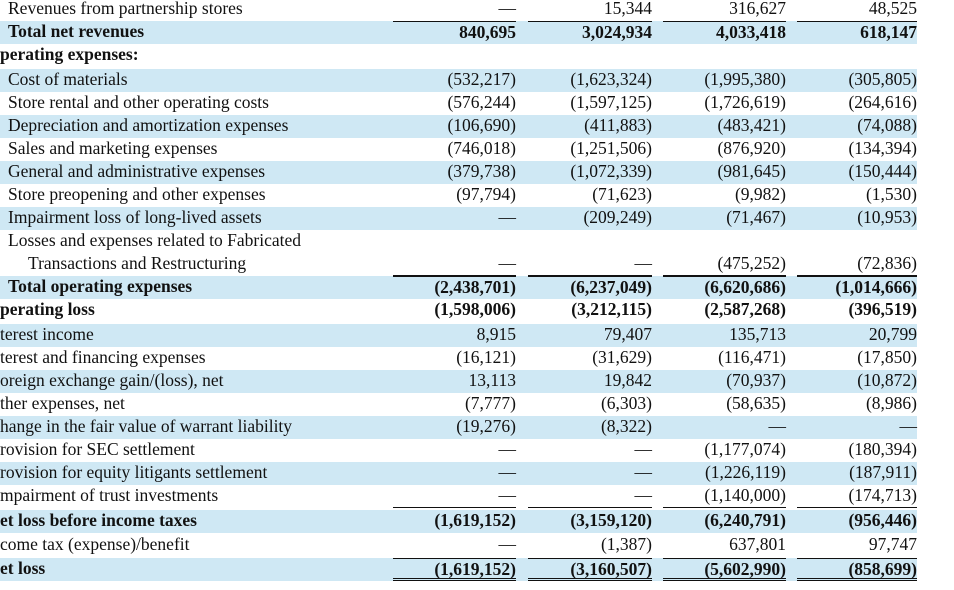  What do you see at coordinates (627, 9) in the screenshot?
I see `value-cell-col2: 15,344` at bounding box center [627, 9].